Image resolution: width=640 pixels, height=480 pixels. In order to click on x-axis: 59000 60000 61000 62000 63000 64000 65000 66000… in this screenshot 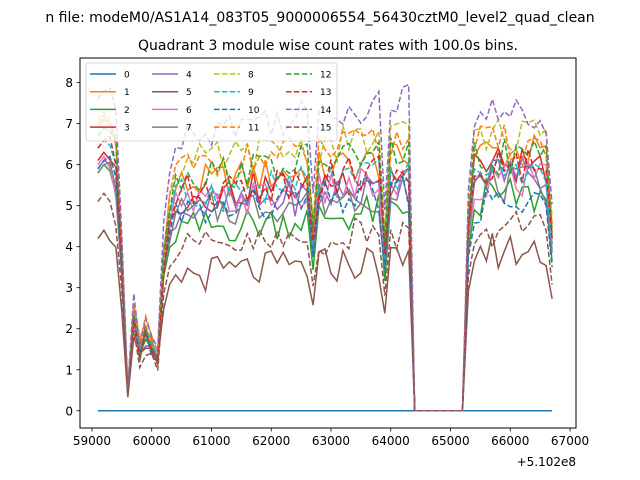, I will do `click(331, 438)`.